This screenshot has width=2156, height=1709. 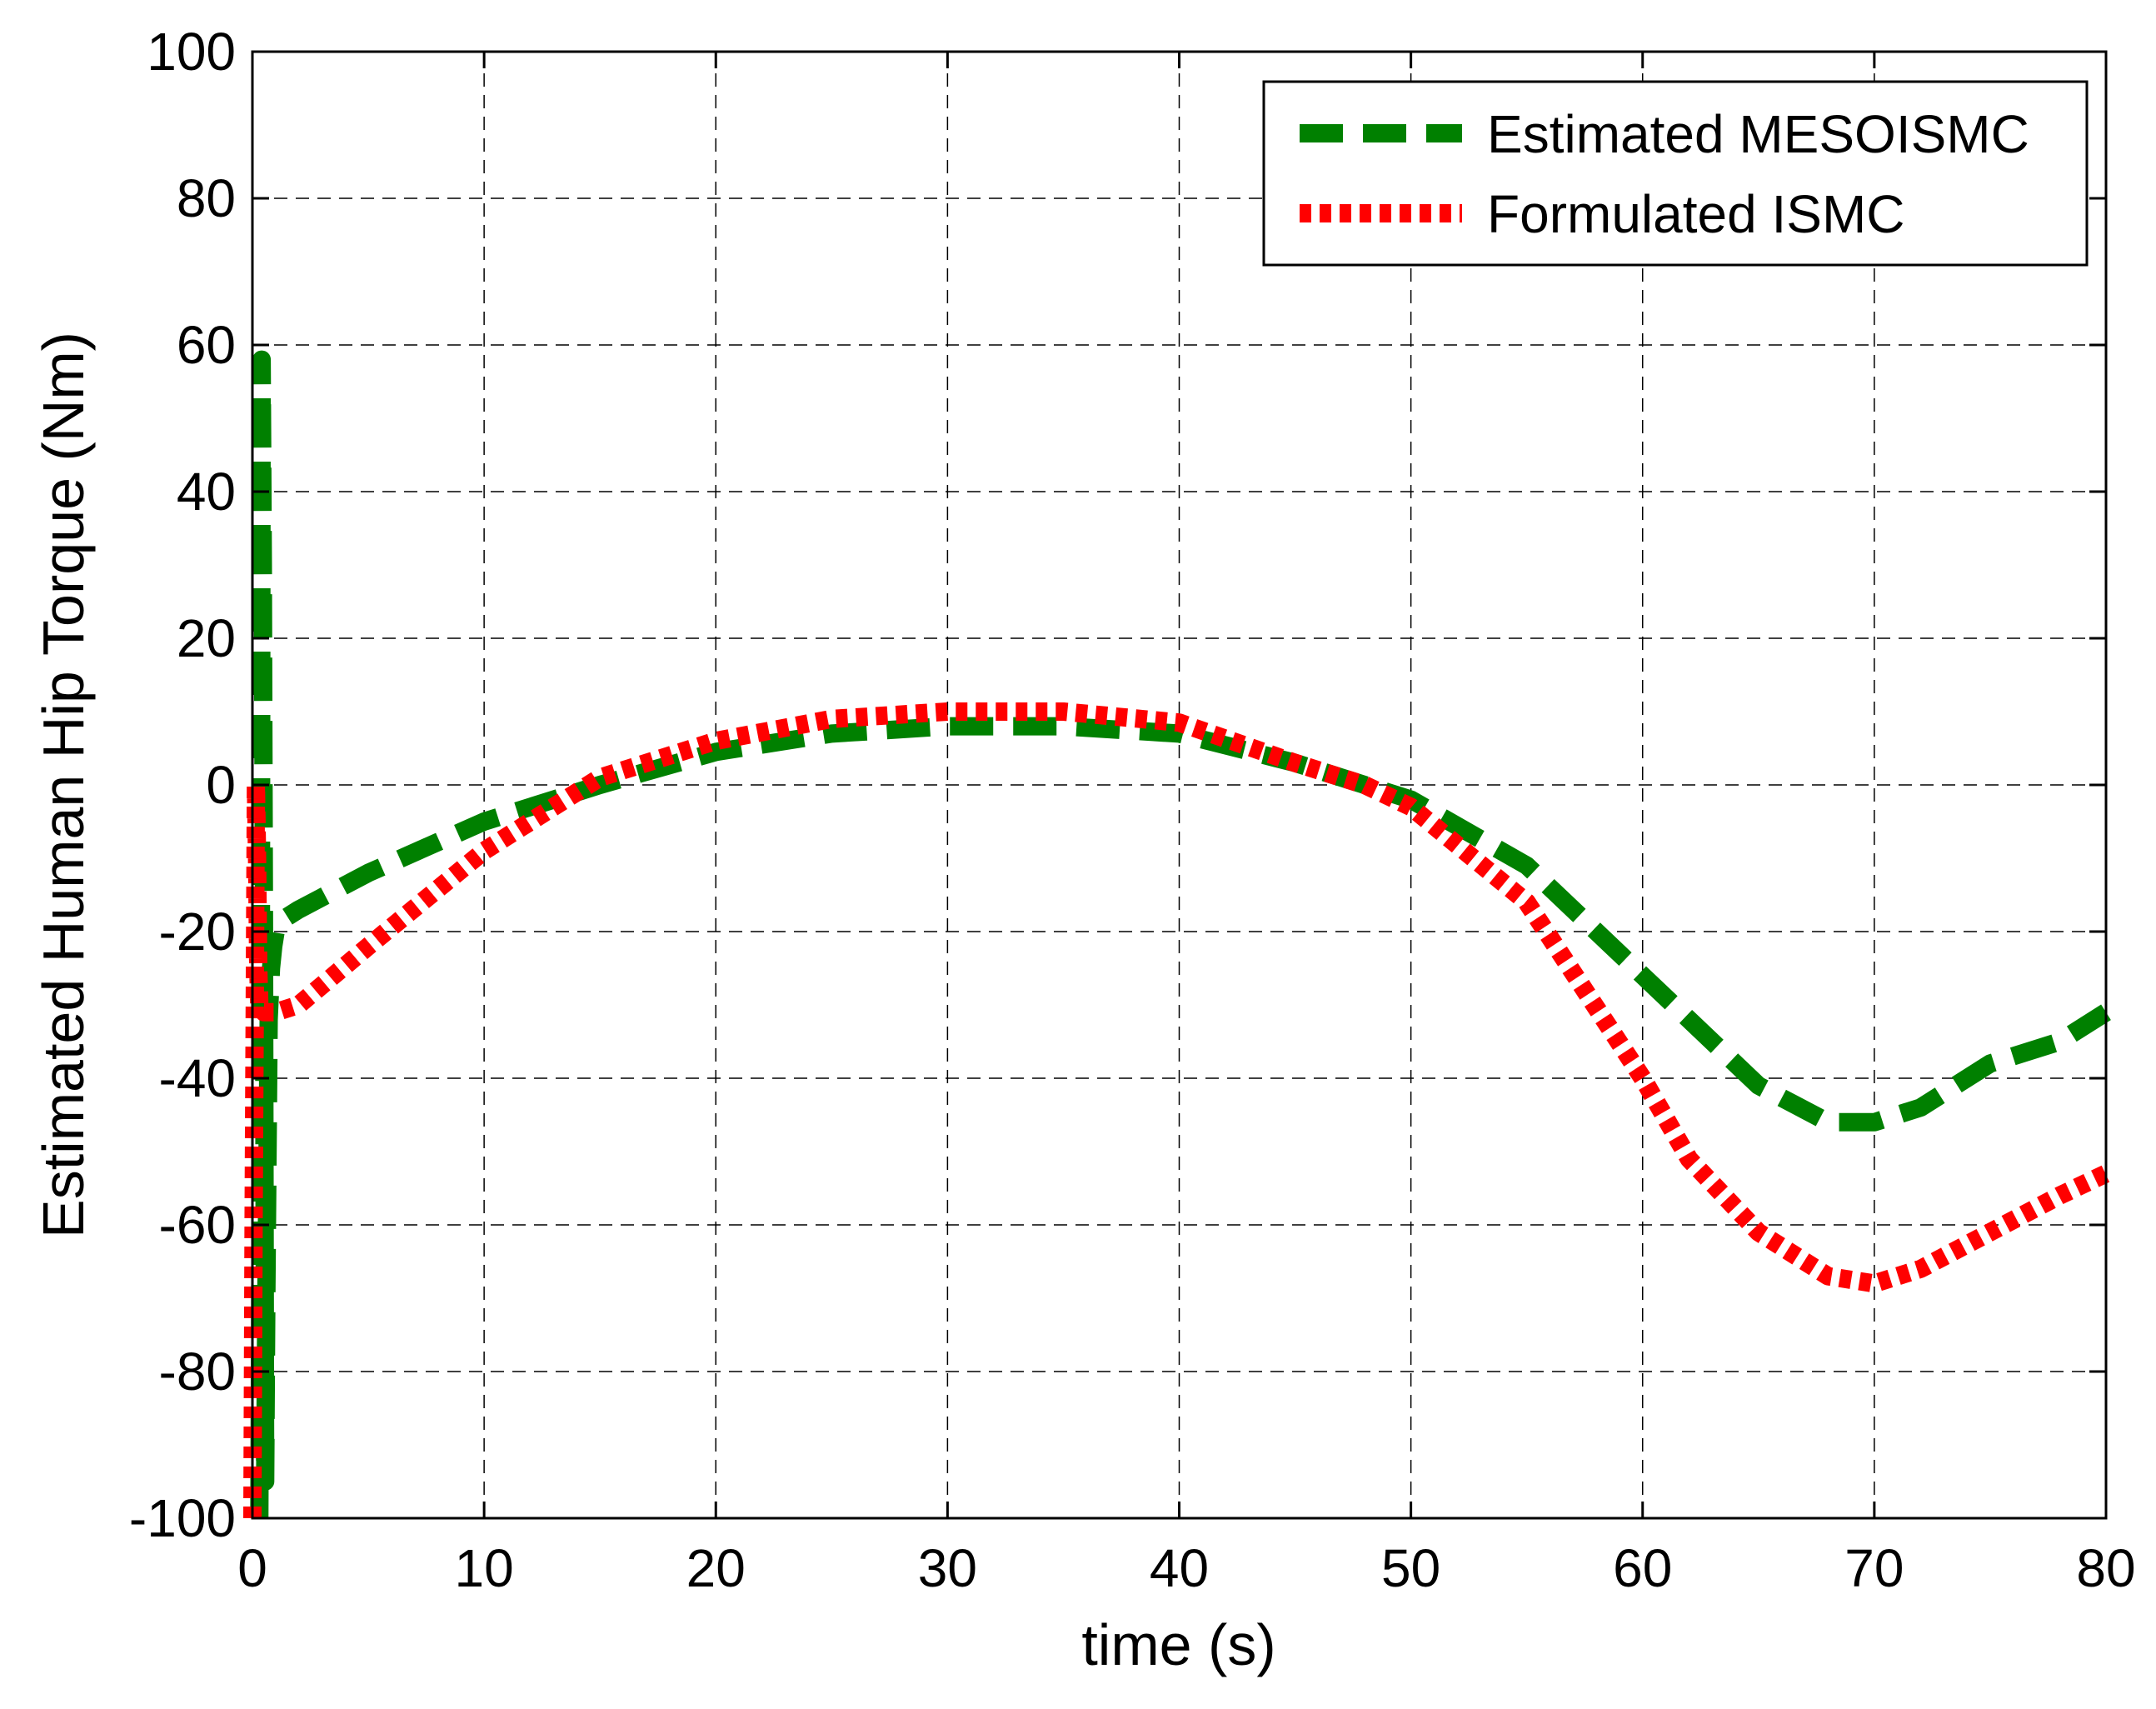 I want to click on y-tick-label: 100, so click(x=191, y=52).